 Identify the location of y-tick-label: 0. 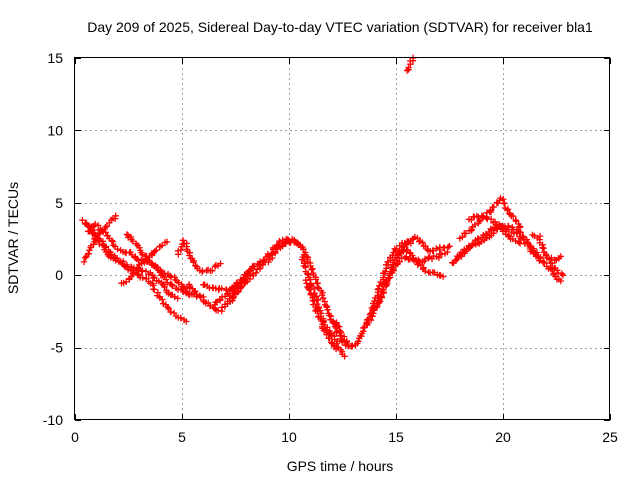
(59, 275).